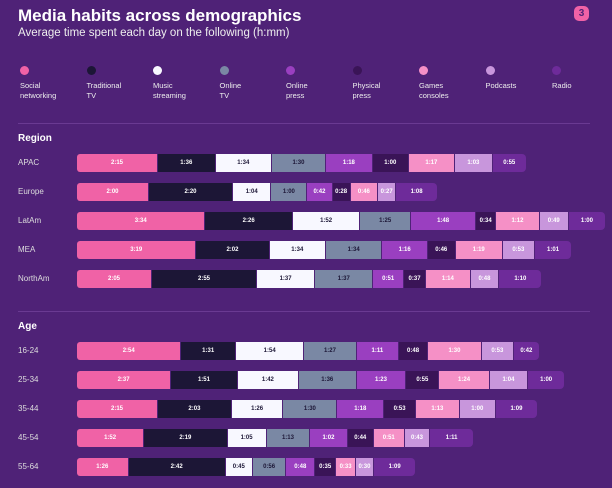  What do you see at coordinates (28, 379) in the screenshot?
I see `row-label: 25-34` at bounding box center [28, 379].